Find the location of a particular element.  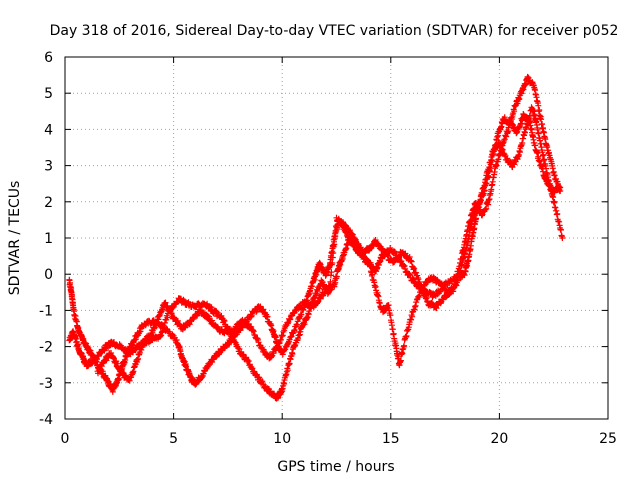

x-tick-label: 15 is located at coordinates (391, 439).